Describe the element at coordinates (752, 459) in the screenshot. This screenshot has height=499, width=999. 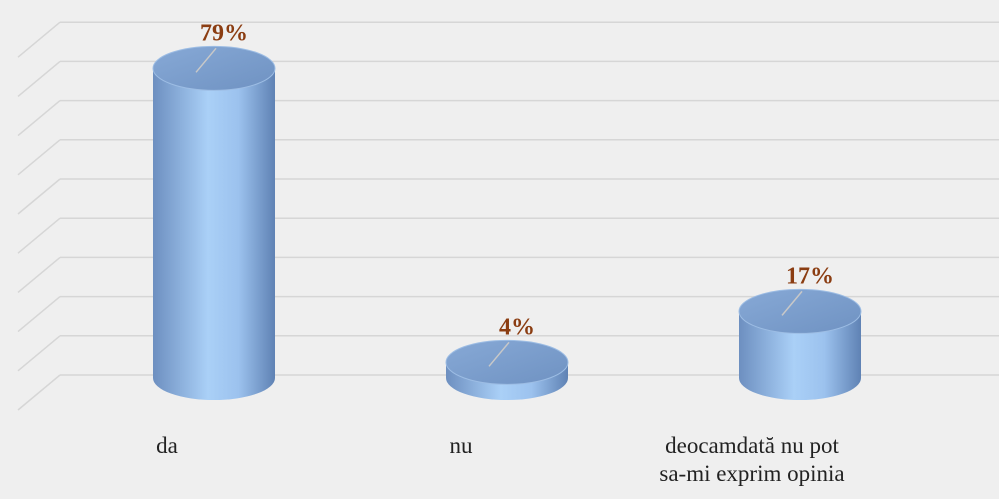
I see `x-tick-label: deocamdată nu pot sa-mi exprim opinia` at that location.